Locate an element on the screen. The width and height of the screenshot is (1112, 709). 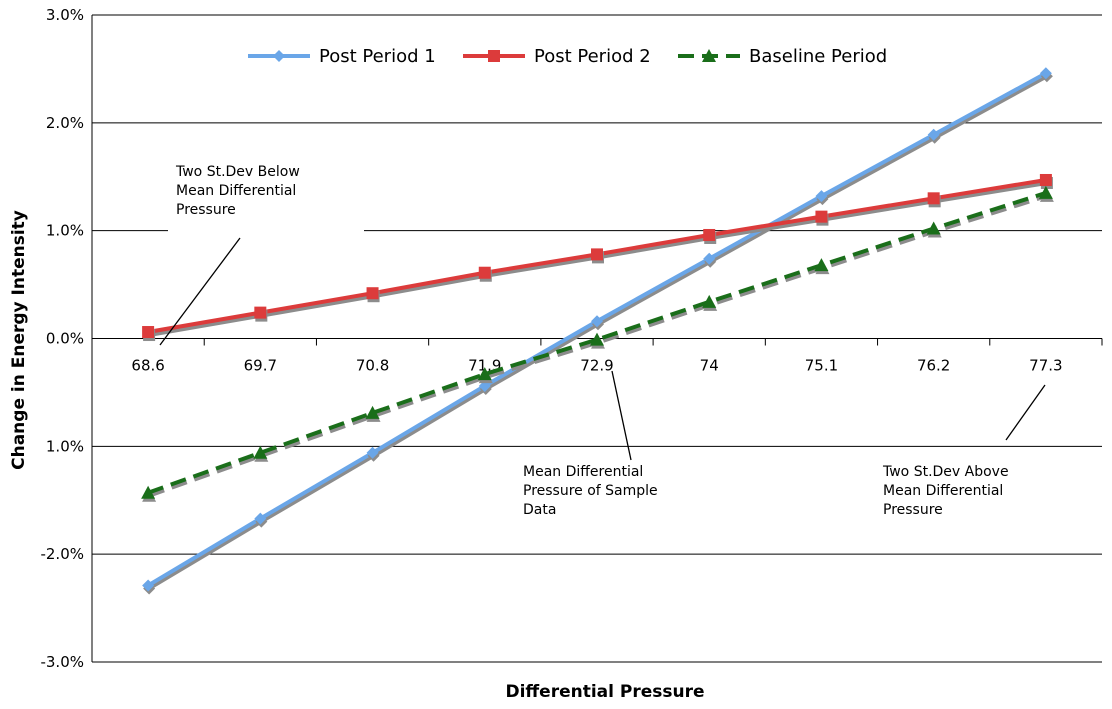
annotation-background is located at coordinates (266, 192).